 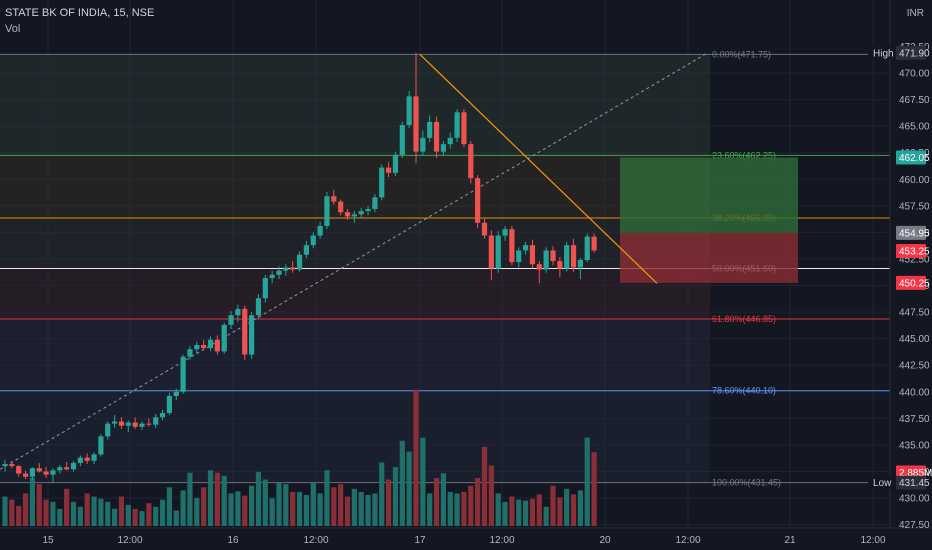 What do you see at coordinates (355, 187) in the screenshot?
I see `fib-zone` at bounding box center [355, 187].